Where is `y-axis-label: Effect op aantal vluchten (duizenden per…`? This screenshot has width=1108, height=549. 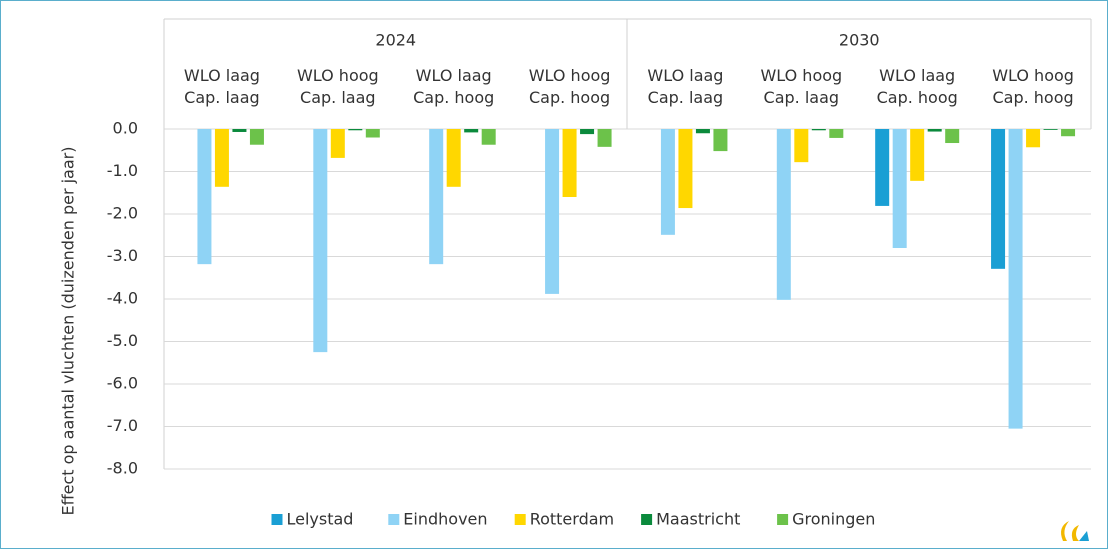 y-axis-label: Effect op aantal vluchten (duizenden per… is located at coordinates (68, 331).